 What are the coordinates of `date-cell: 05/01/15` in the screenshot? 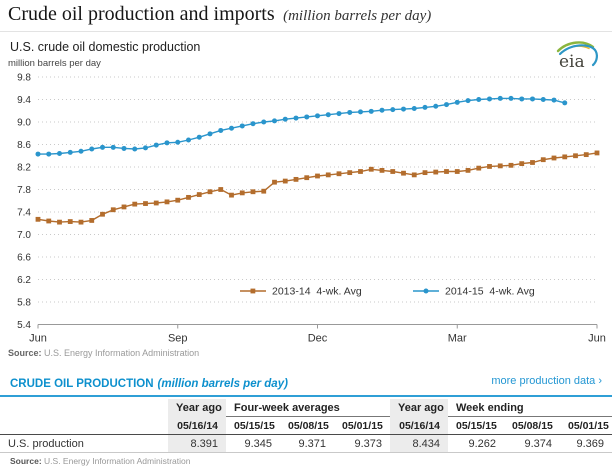 It's located at (586, 425).